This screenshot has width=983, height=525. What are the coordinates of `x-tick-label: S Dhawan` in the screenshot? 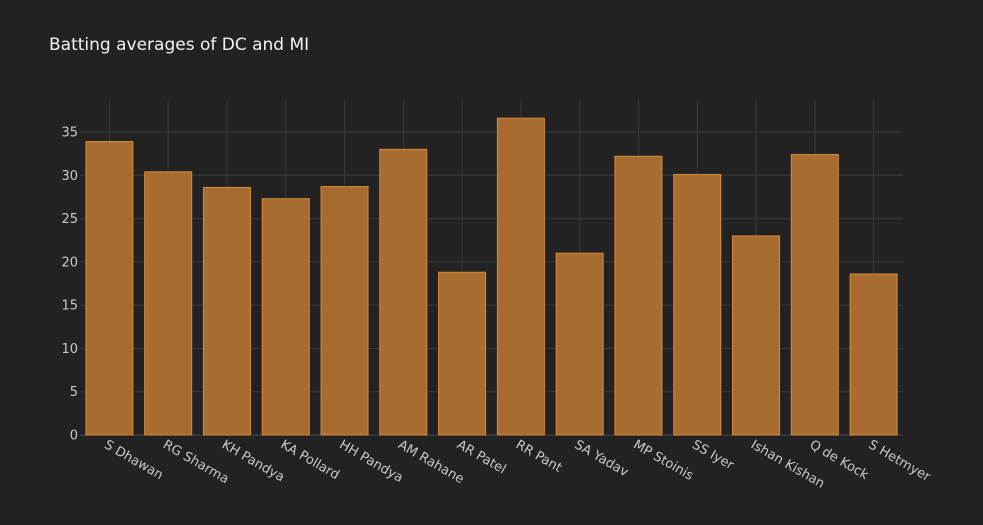 It's located at (133, 460).